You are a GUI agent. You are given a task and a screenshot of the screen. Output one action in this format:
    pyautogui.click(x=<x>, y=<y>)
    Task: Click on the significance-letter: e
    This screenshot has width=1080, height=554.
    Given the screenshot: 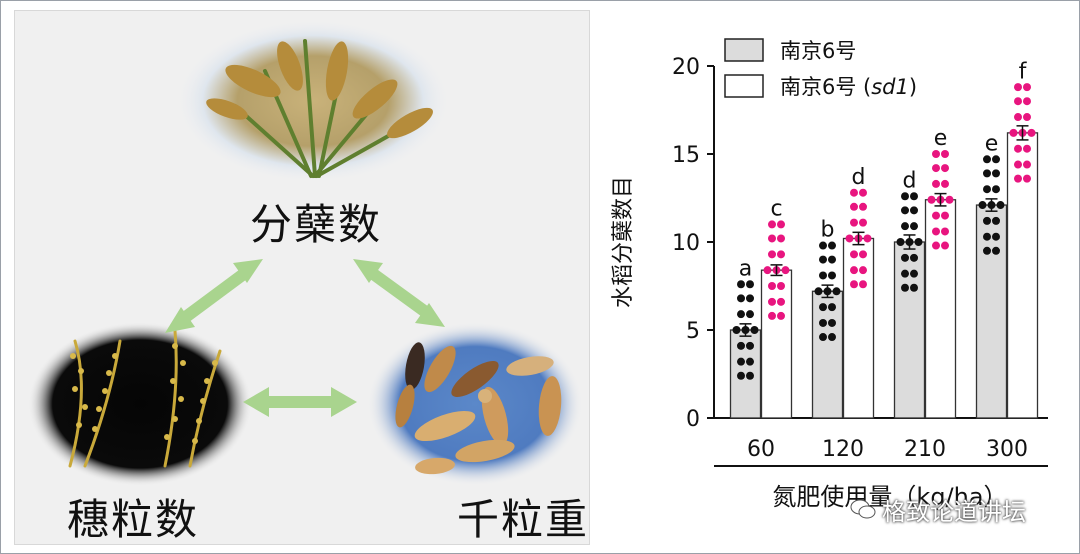 What is the action you would take?
    pyautogui.click(x=941, y=138)
    